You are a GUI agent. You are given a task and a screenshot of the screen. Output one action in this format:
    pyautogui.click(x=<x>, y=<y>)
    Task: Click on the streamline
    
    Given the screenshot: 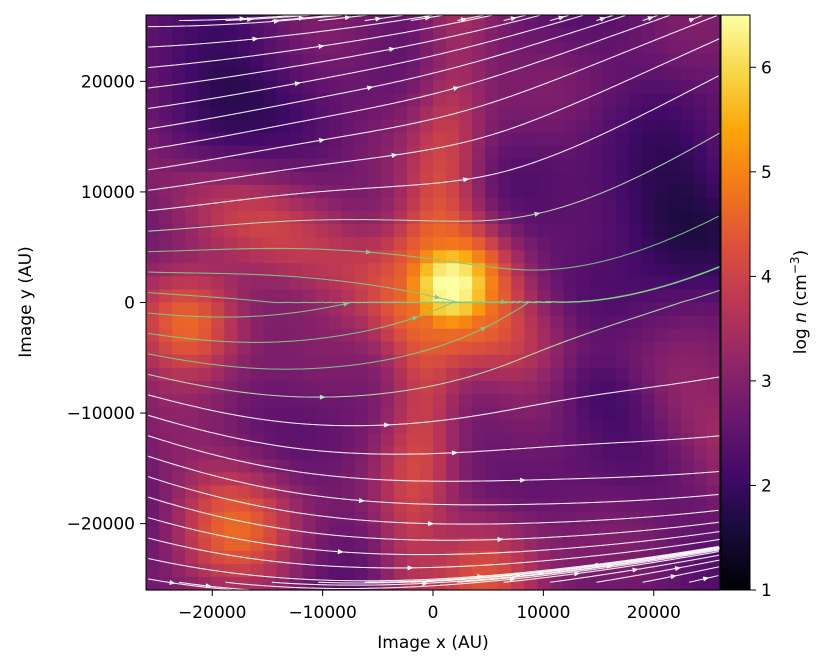 What is the action you would take?
    pyautogui.click(x=433, y=458)
    